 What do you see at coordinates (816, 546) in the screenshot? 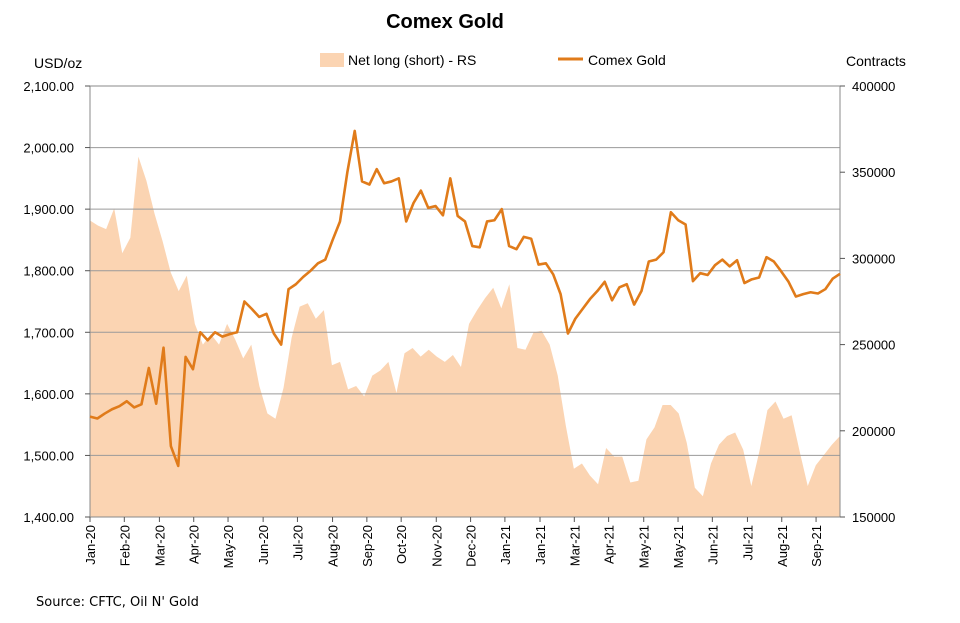
I see `x-tick-label: Sep-21` at bounding box center [816, 546].